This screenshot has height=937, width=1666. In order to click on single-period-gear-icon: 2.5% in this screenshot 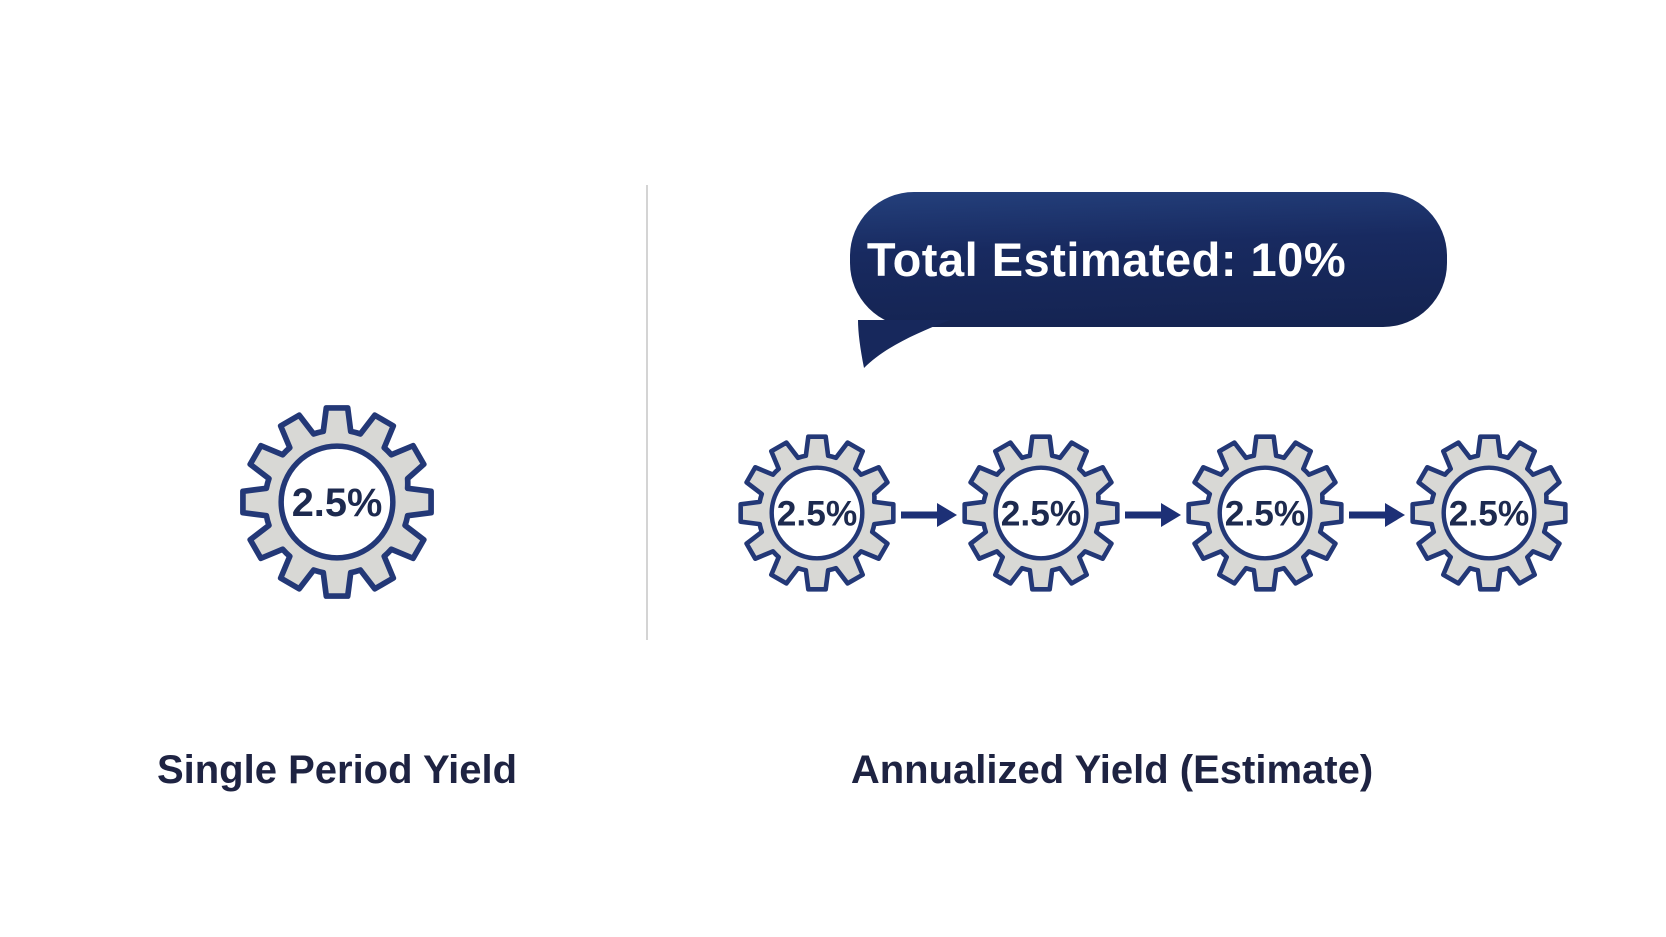, I will do `click(337, 502)`.